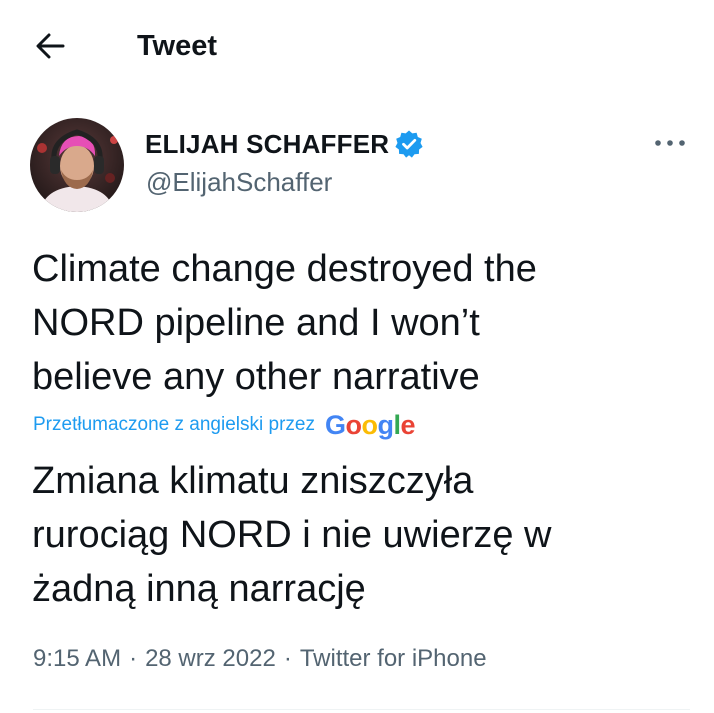 The image size is (714, 713). I want to click on tweet-time: 9:15 AM, so click(77, 658).